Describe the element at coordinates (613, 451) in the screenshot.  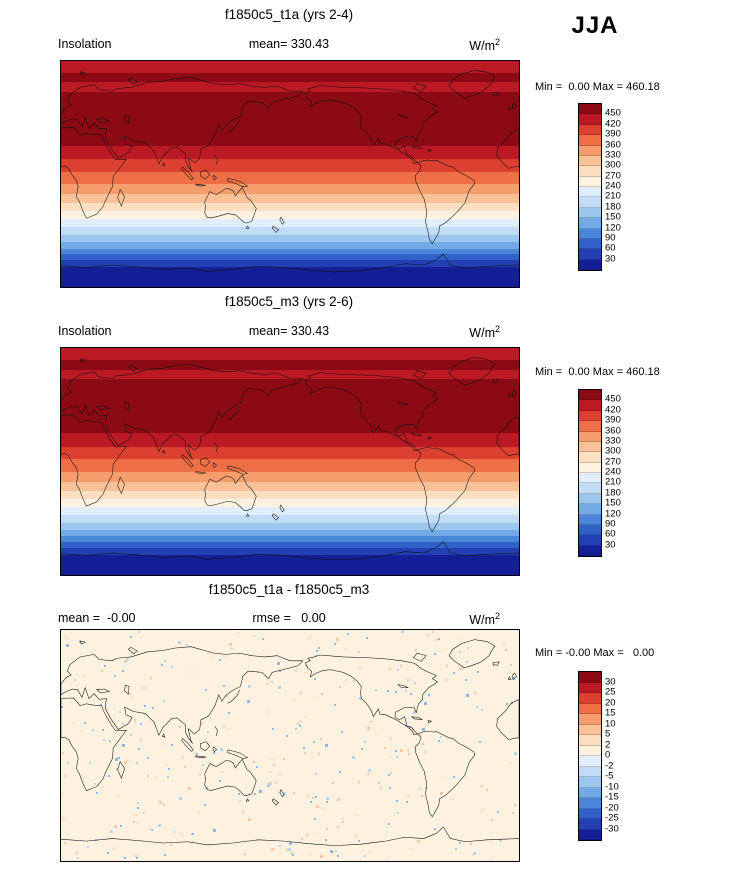
I see `colorbar-tick-label: 300` at that location.